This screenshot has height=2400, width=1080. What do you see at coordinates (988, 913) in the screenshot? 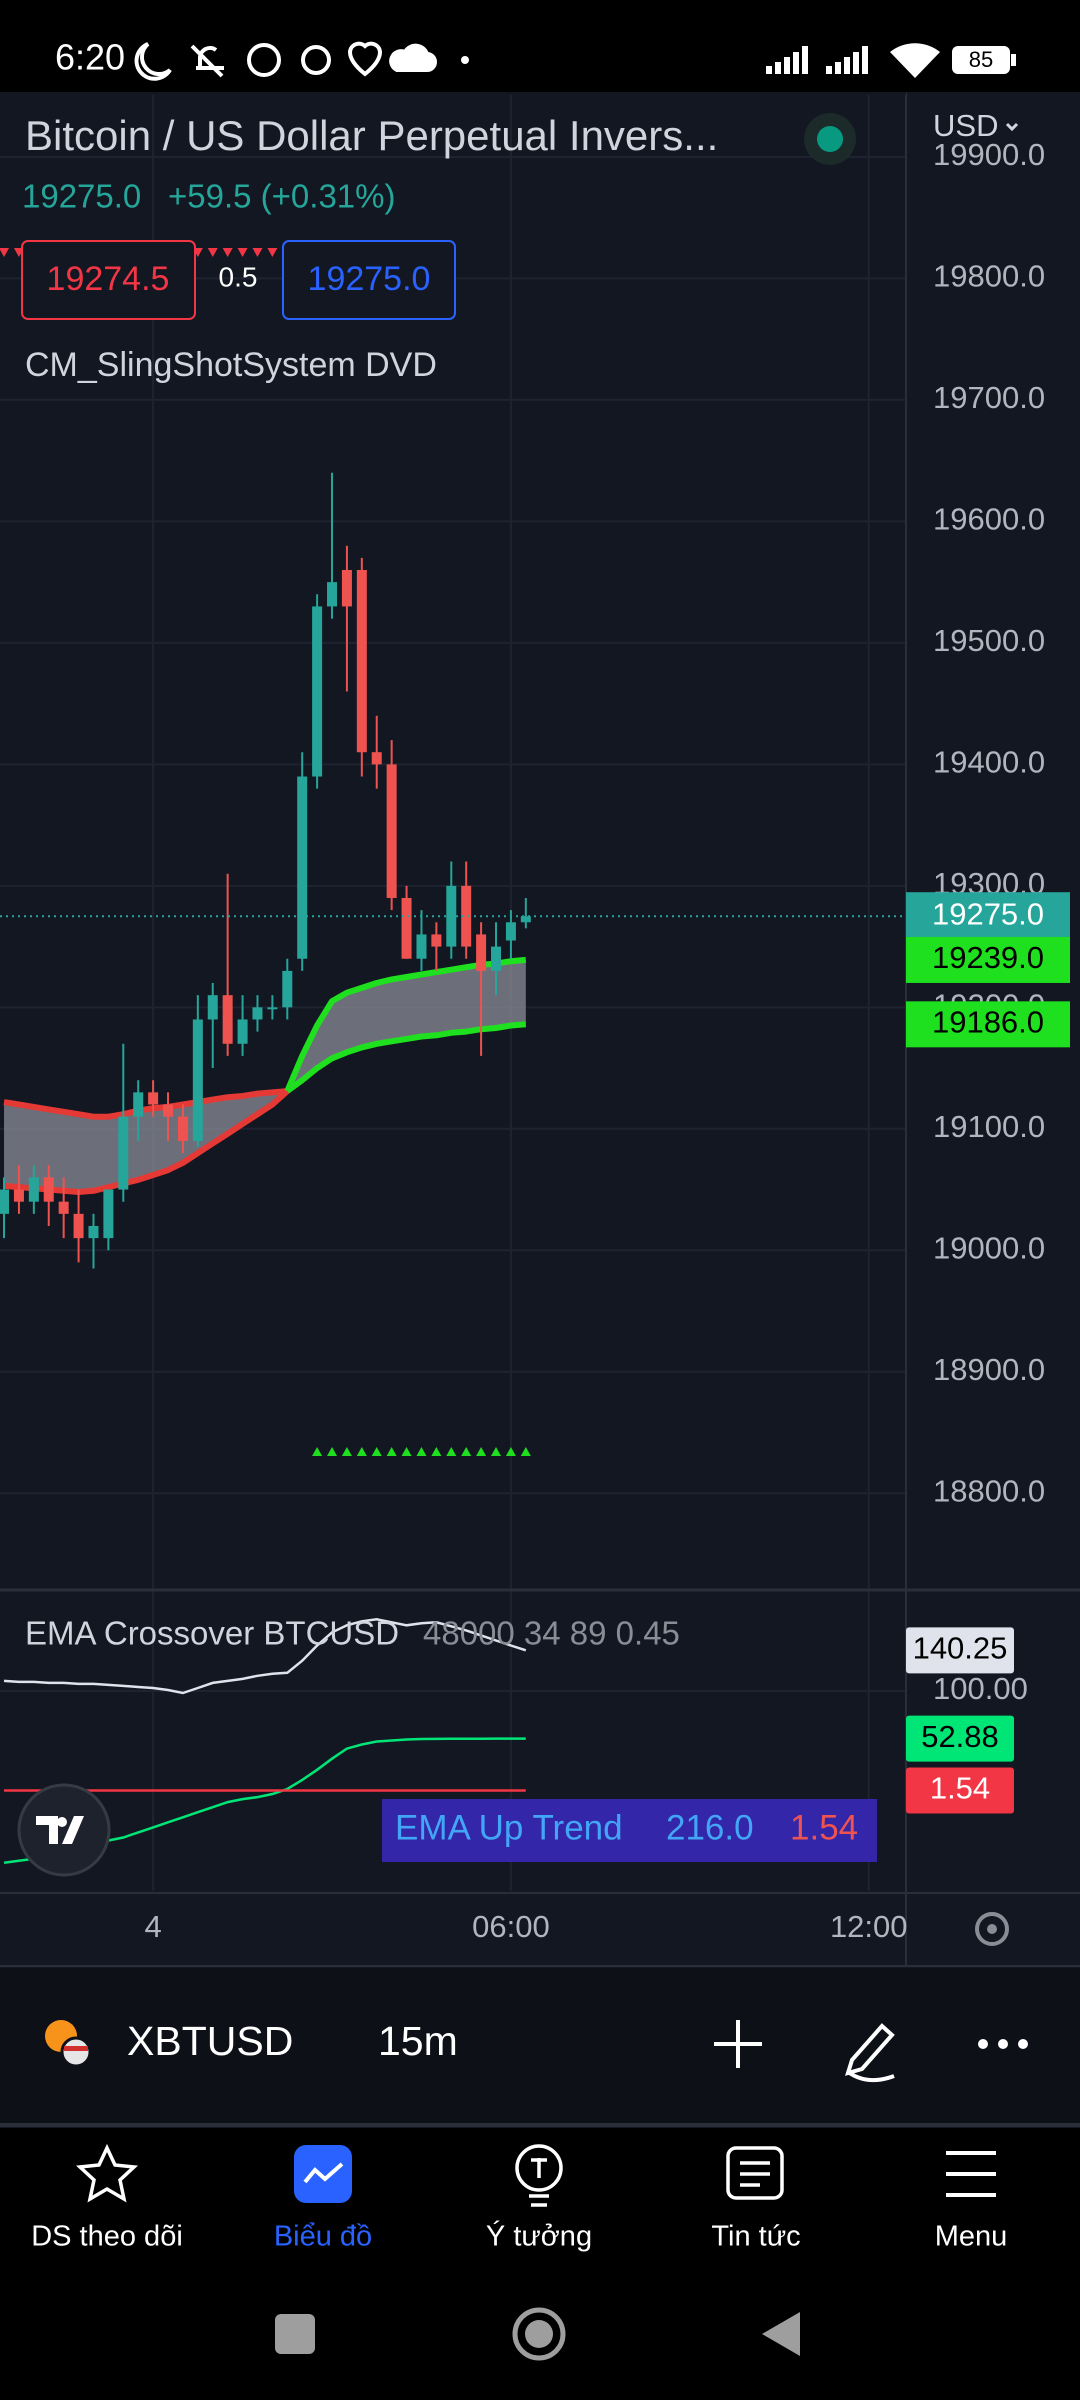
I see `price-badge-label: 19275.0` at bounding box center [988, 913].